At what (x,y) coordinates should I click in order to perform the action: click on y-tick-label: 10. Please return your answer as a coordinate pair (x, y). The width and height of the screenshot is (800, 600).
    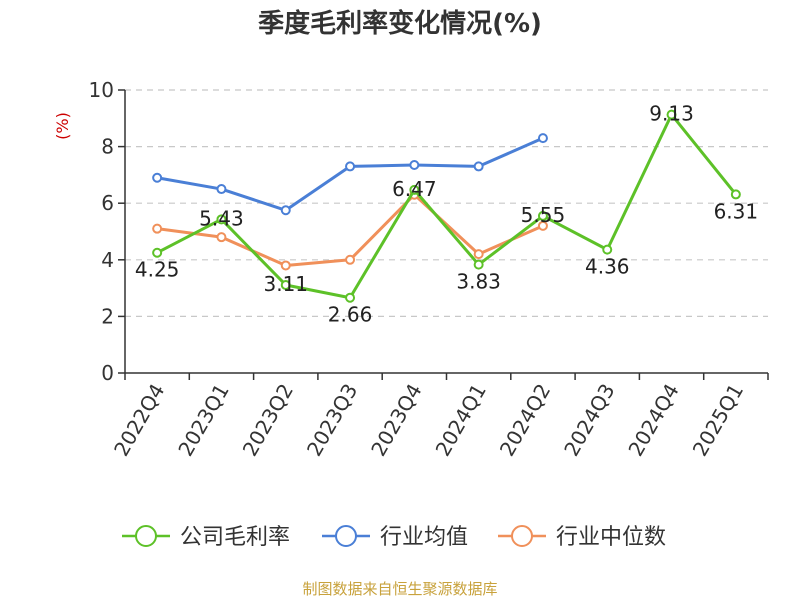
    Looking at the image, I should click on (101, 90).